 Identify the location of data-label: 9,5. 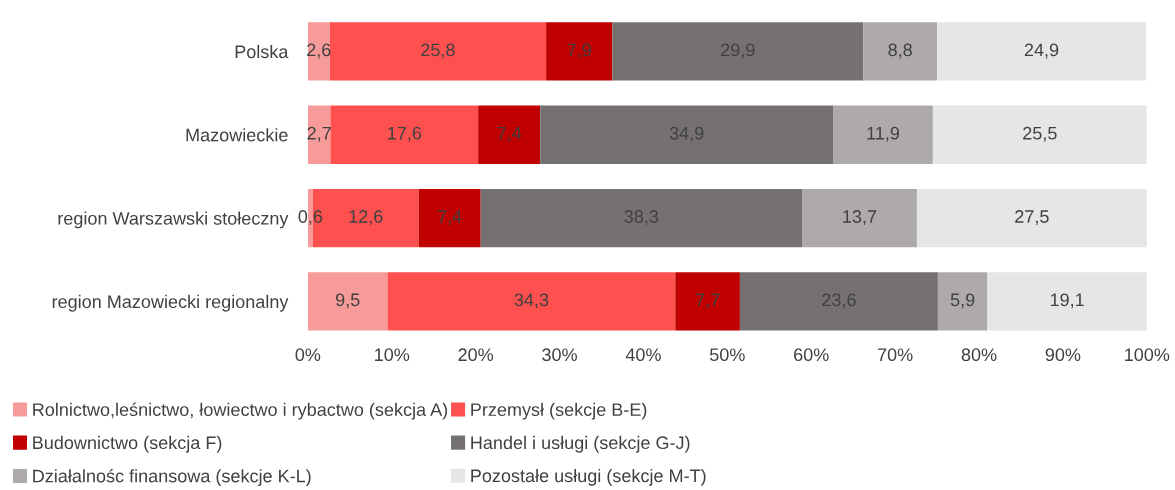
(348, 301).